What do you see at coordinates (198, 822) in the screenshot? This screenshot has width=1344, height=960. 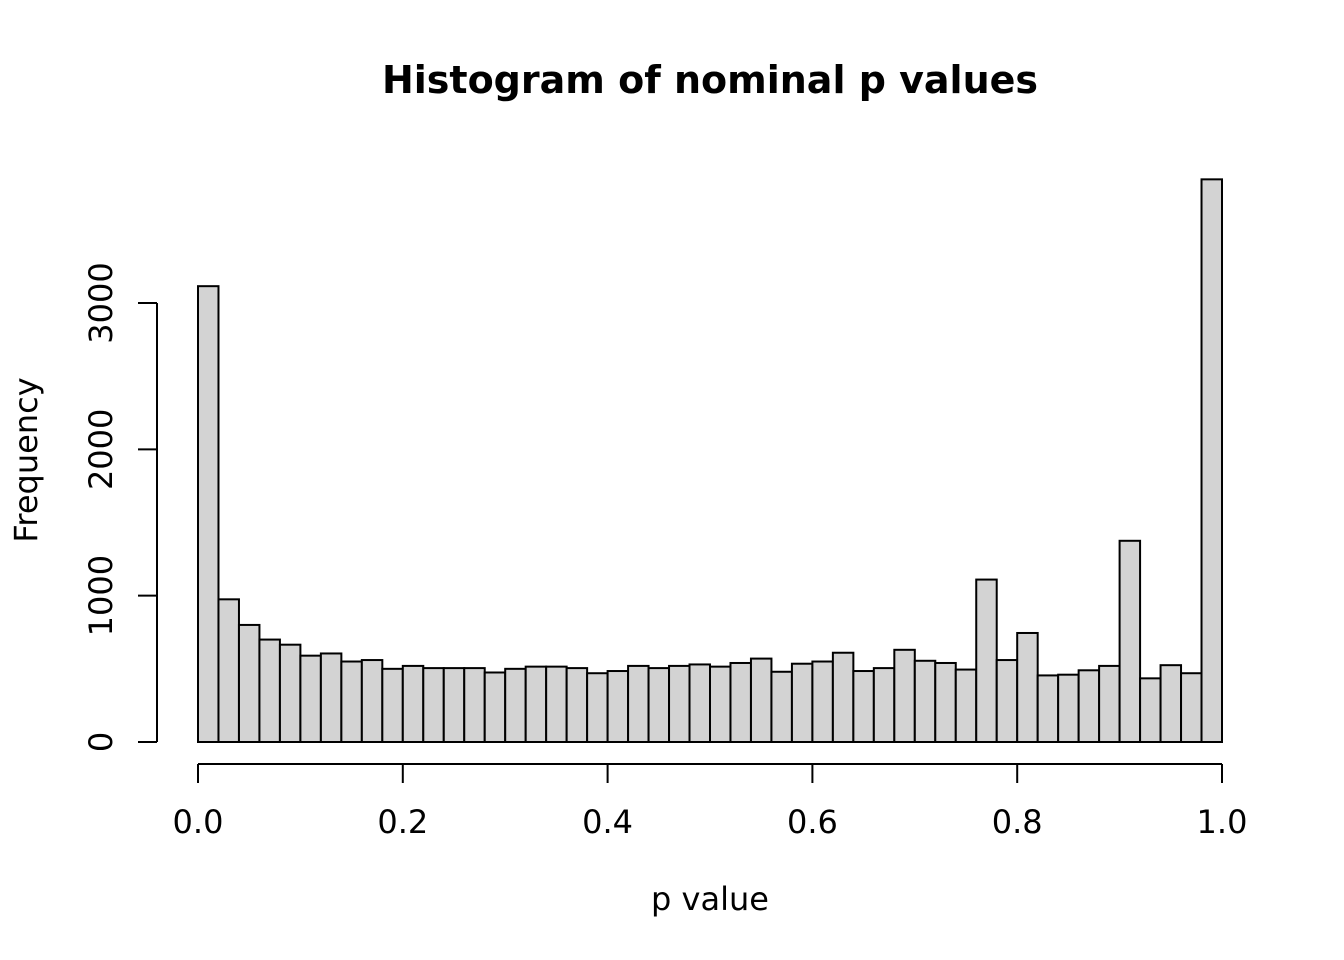 I see `x-tick-label: 0.0` at bounding box center [198, 822].